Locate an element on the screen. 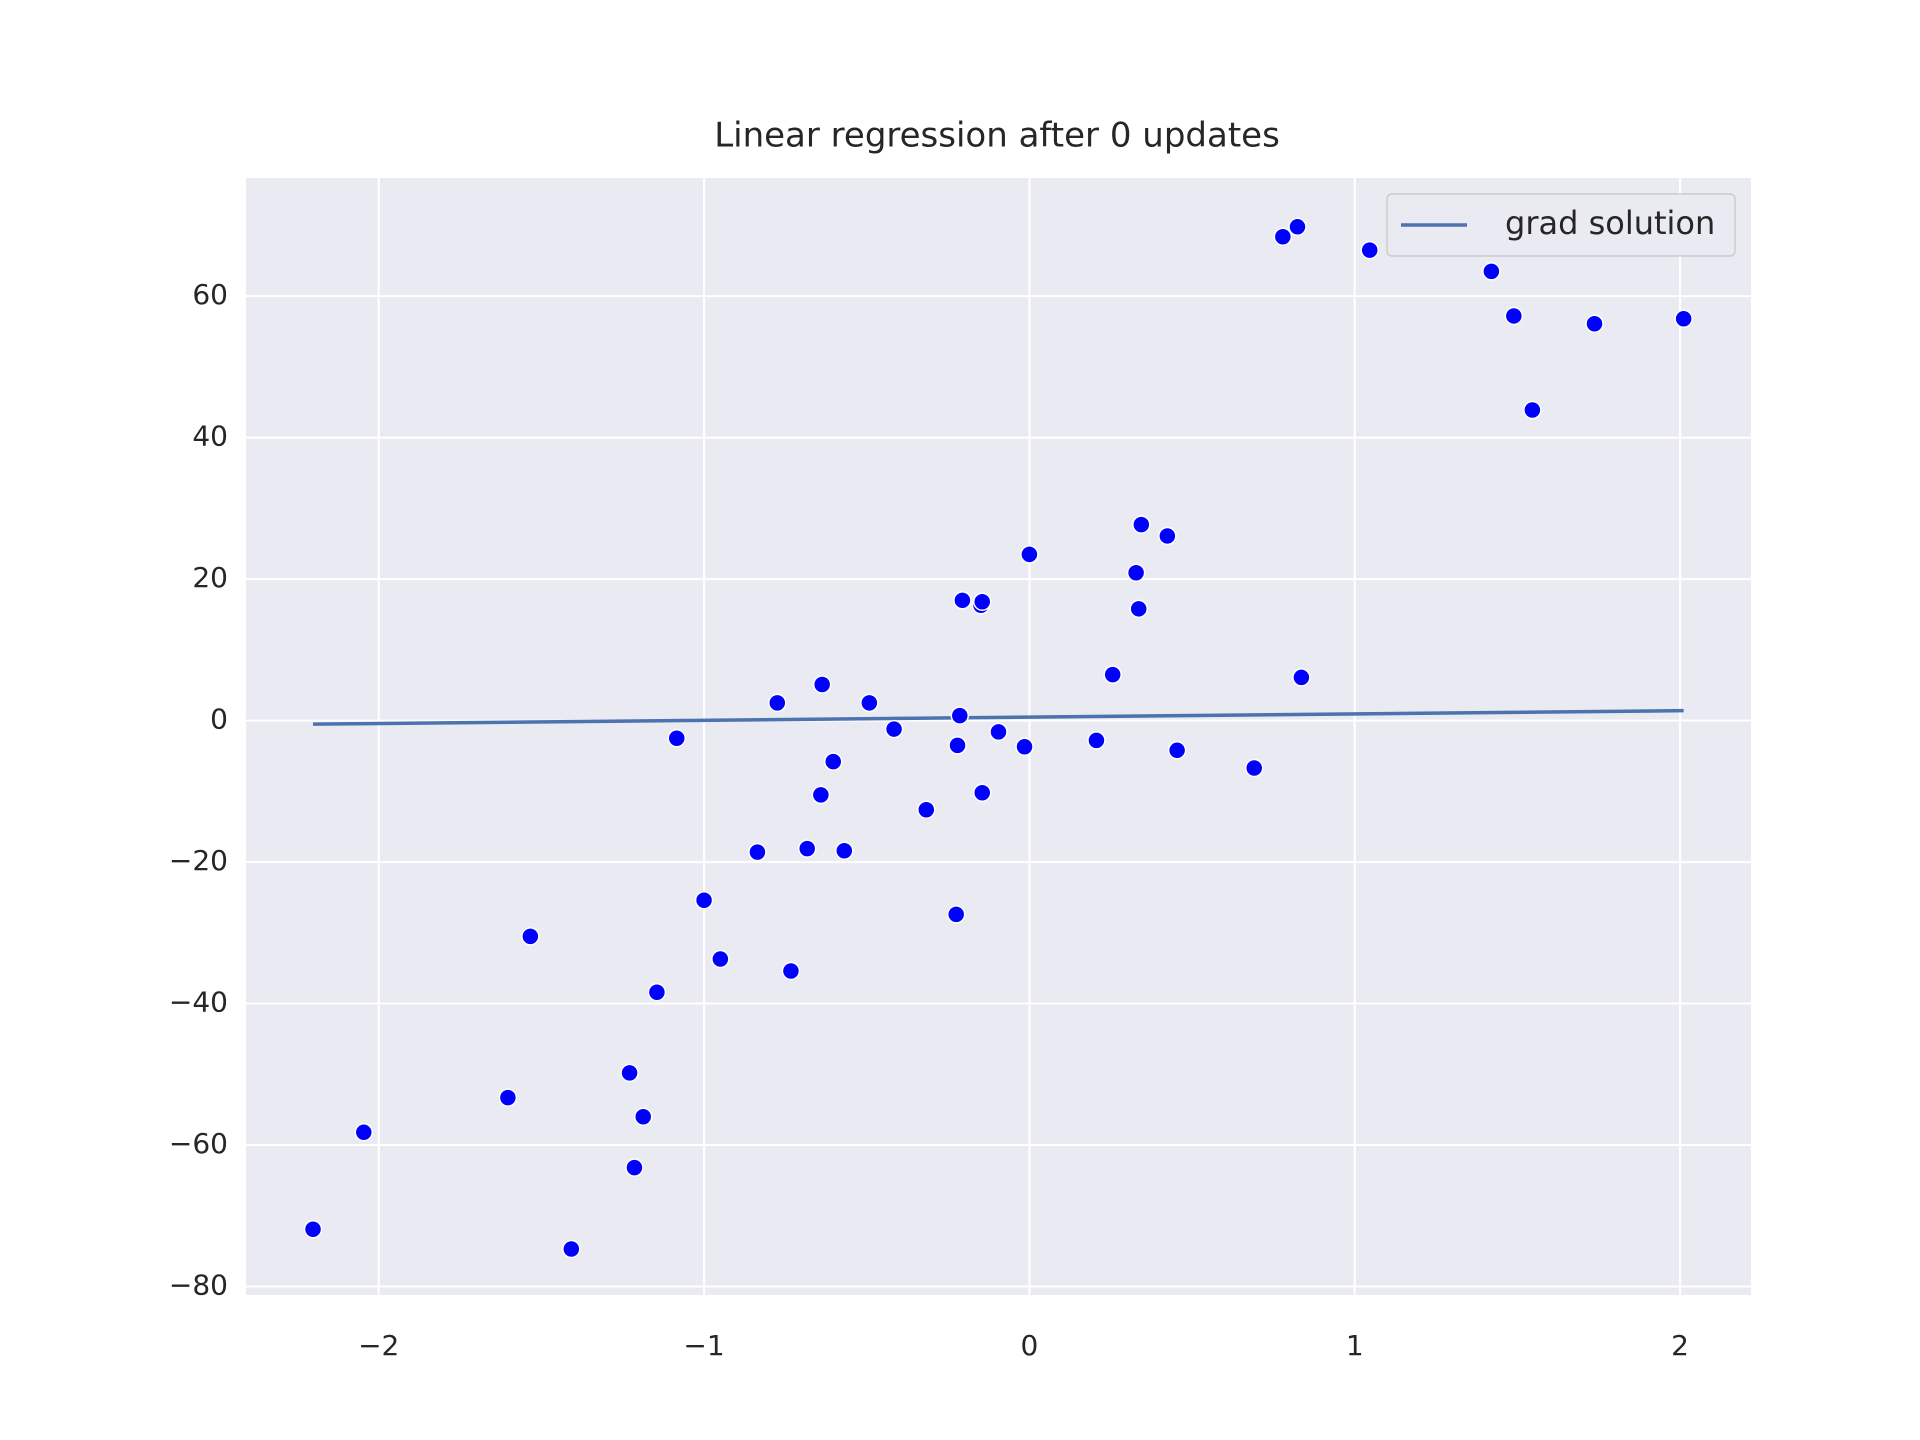 The width and height of the screenshot is (1920, 1440). regression-line is located at coordinates (998, 717).